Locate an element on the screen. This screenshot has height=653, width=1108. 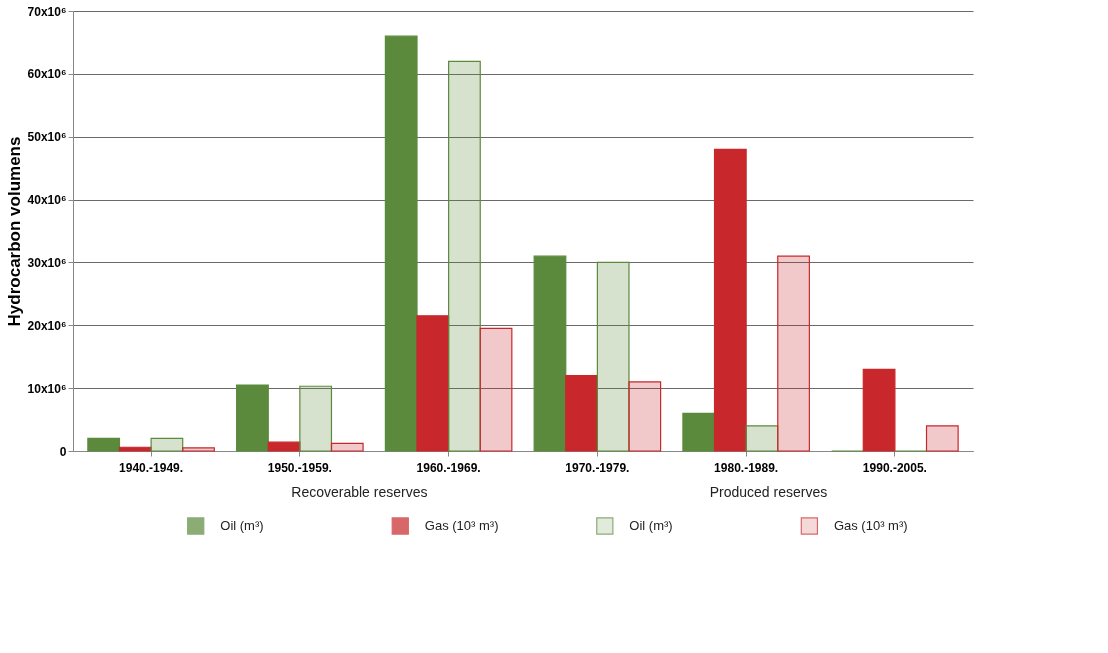
y-axis-title: Hydrocarbon volumens is located at coordinates (14, 231).